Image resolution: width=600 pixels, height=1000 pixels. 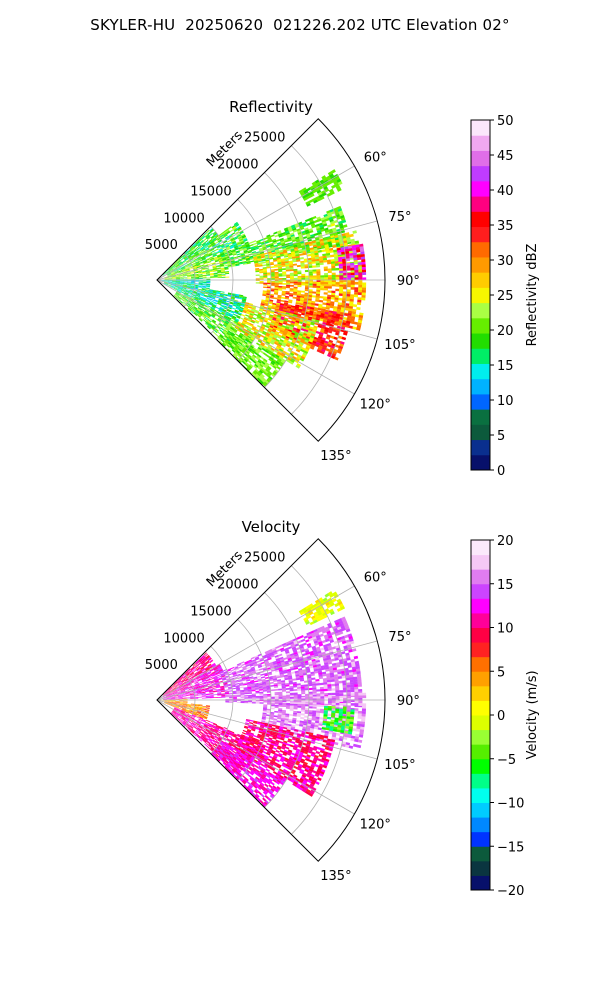 I want to click on colorbar-segment, so click(x=480, y=295).